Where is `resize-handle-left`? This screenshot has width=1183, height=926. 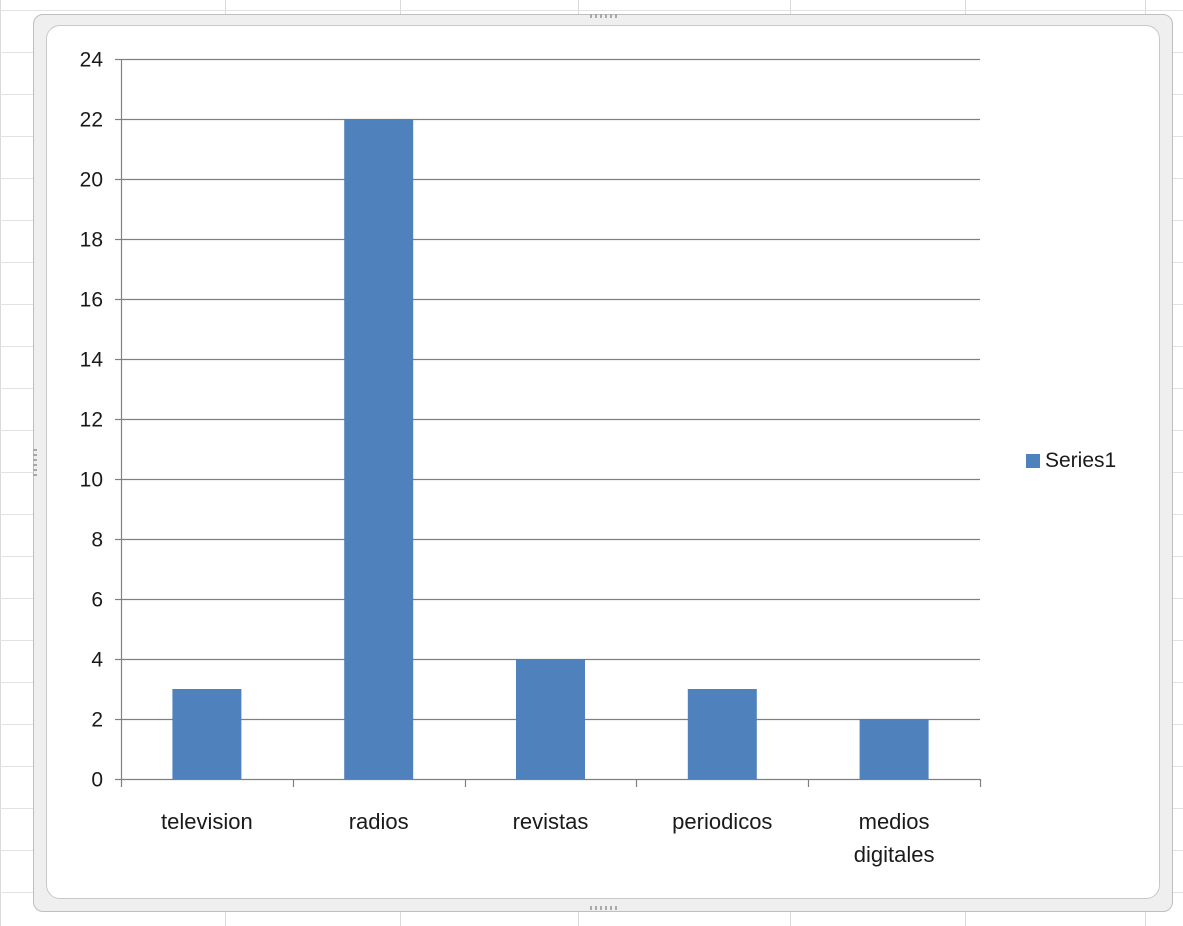 resize-handle-left is located at coordinates (35, 463).